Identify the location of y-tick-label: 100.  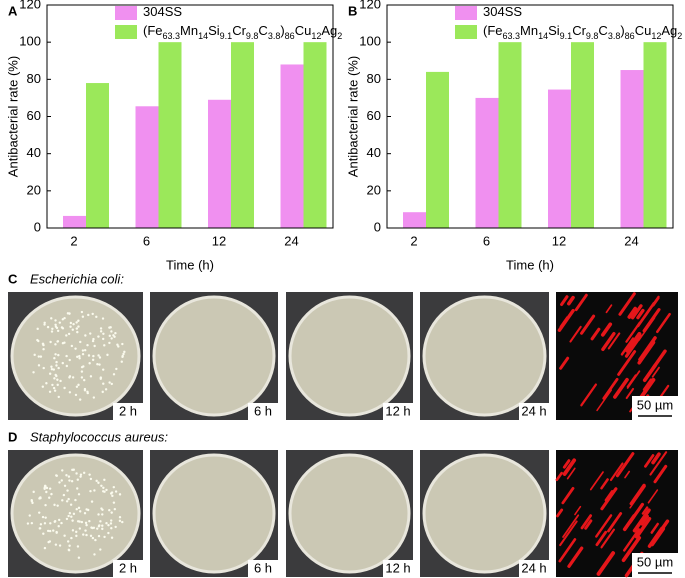
(370, 41).